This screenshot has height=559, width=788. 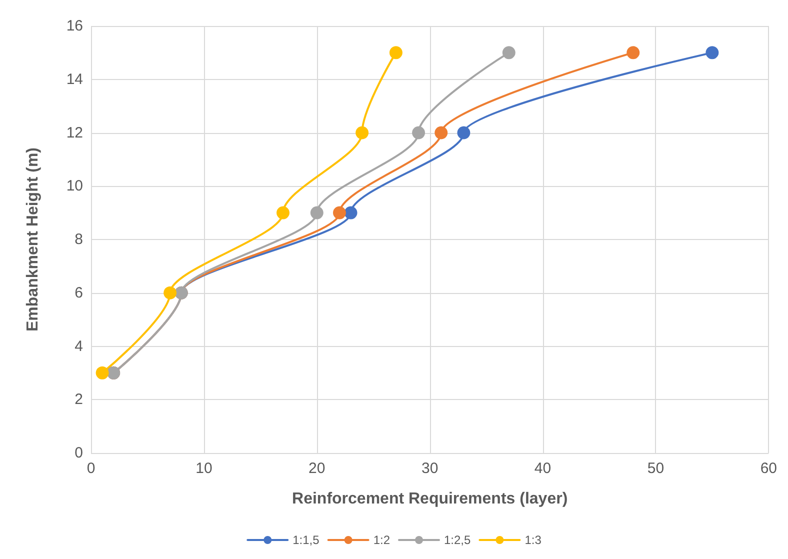 I want to click on x-tick-label: 60, so click(x=768, y=468).